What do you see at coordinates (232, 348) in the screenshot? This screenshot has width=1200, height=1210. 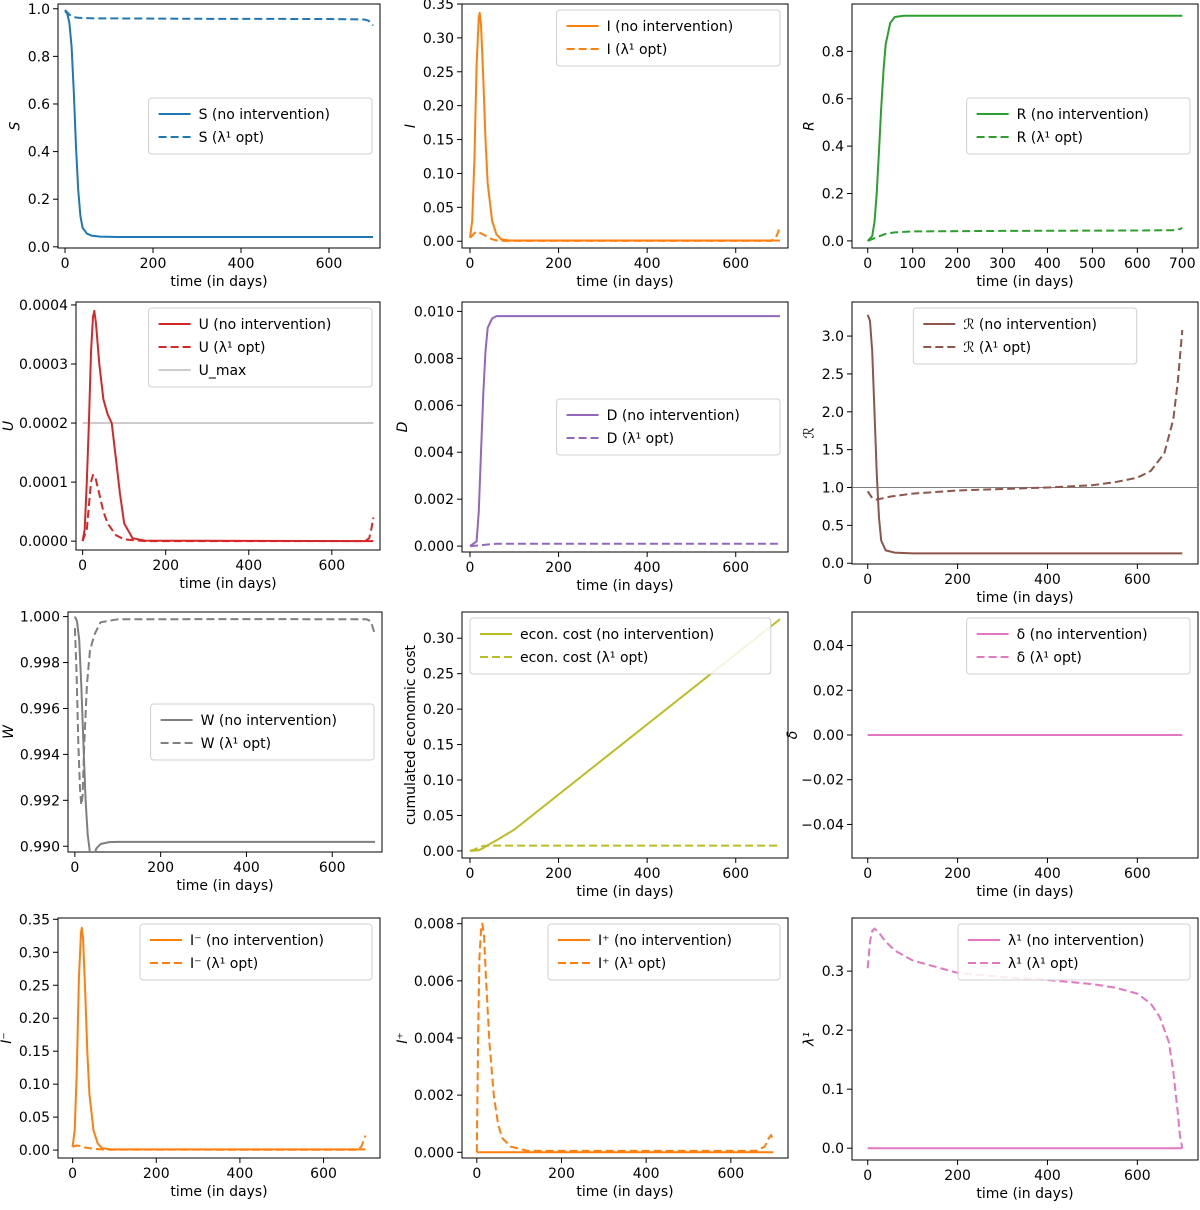 I see `legend-label: U (λ¹ opt)` at bounding box center [232, 348].